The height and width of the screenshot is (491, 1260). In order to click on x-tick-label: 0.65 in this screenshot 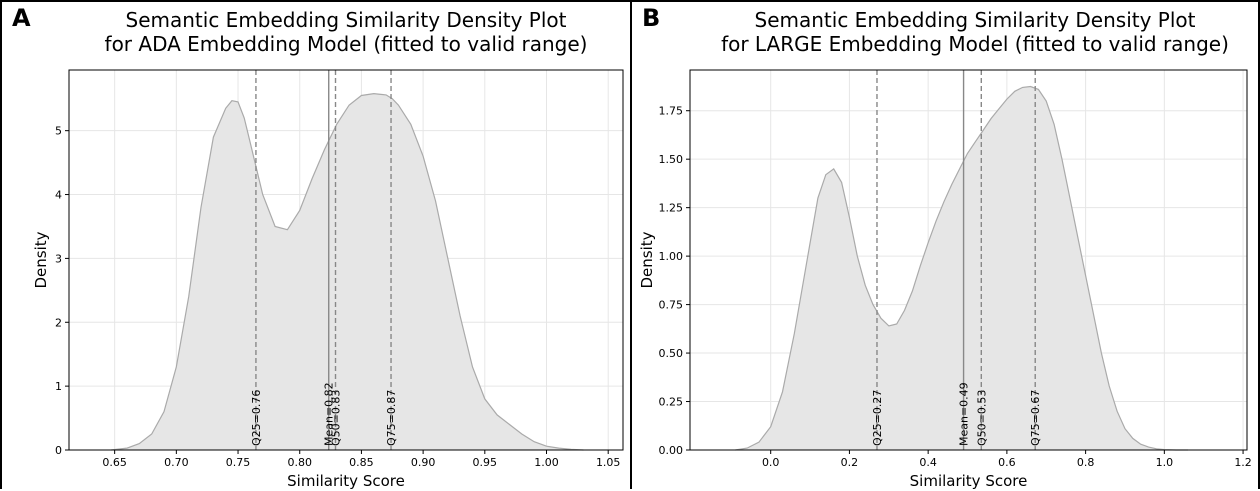, I will do `click(114, 462)`.